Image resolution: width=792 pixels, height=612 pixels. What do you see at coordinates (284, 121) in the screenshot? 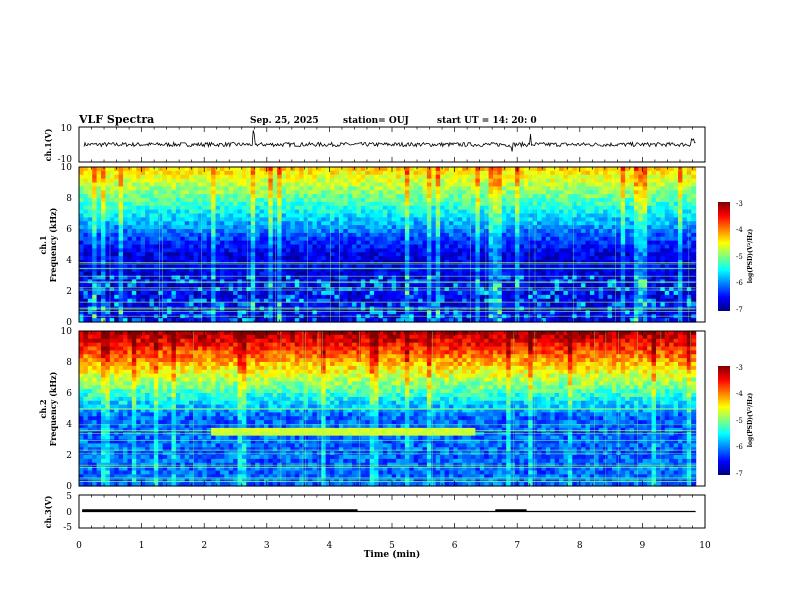
I see `date-label: Sep. 25, 2025` at bounding box center [284, 121].